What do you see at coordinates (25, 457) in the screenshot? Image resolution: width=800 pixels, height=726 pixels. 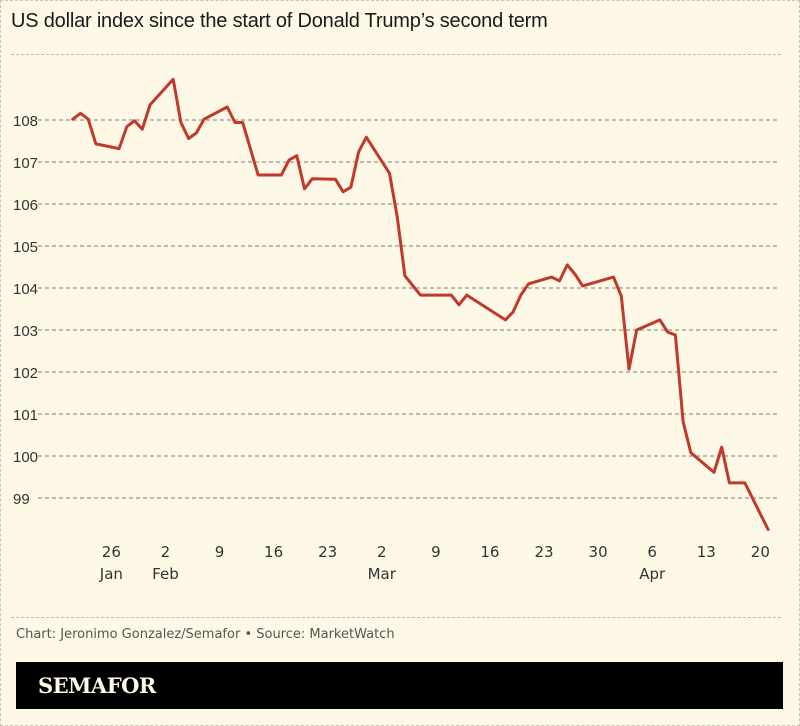 I see `y-tick-label: 100` at bounding box center [25, 457].